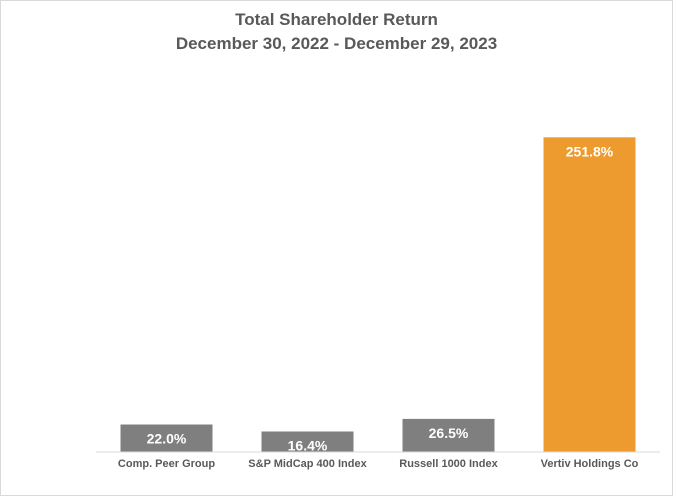 The width and height of the screenshot is (673, 496). I want to click on category-label-2: Russell 1000 Index, so click(448, 464).